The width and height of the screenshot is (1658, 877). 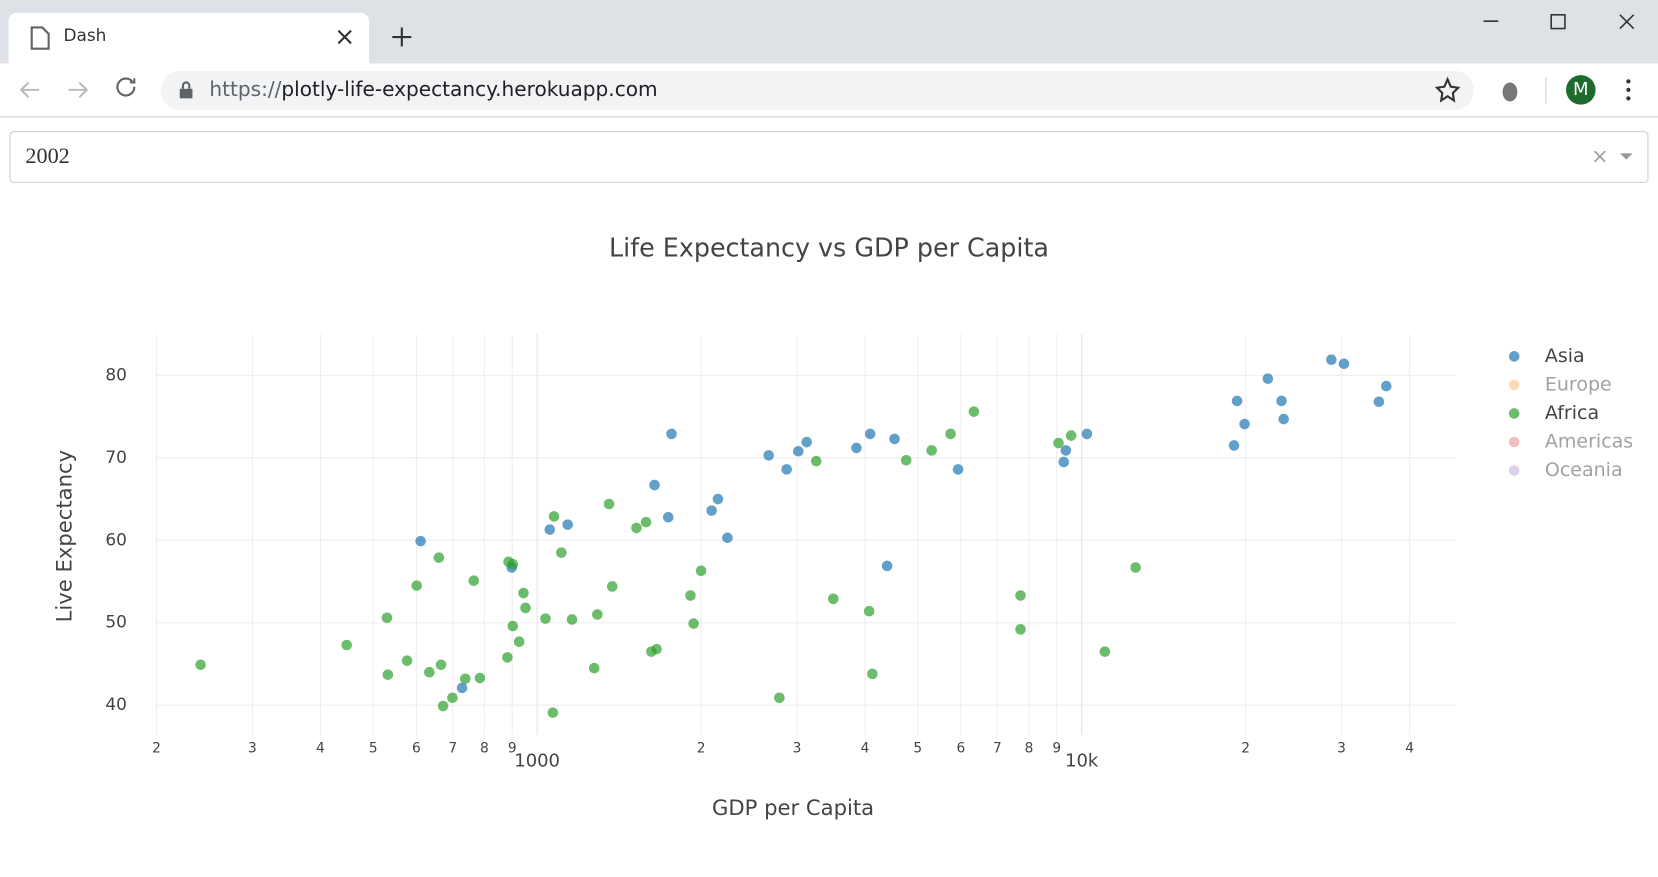 I want to click on legend-label: Europe, so click(x=1578, y=384).